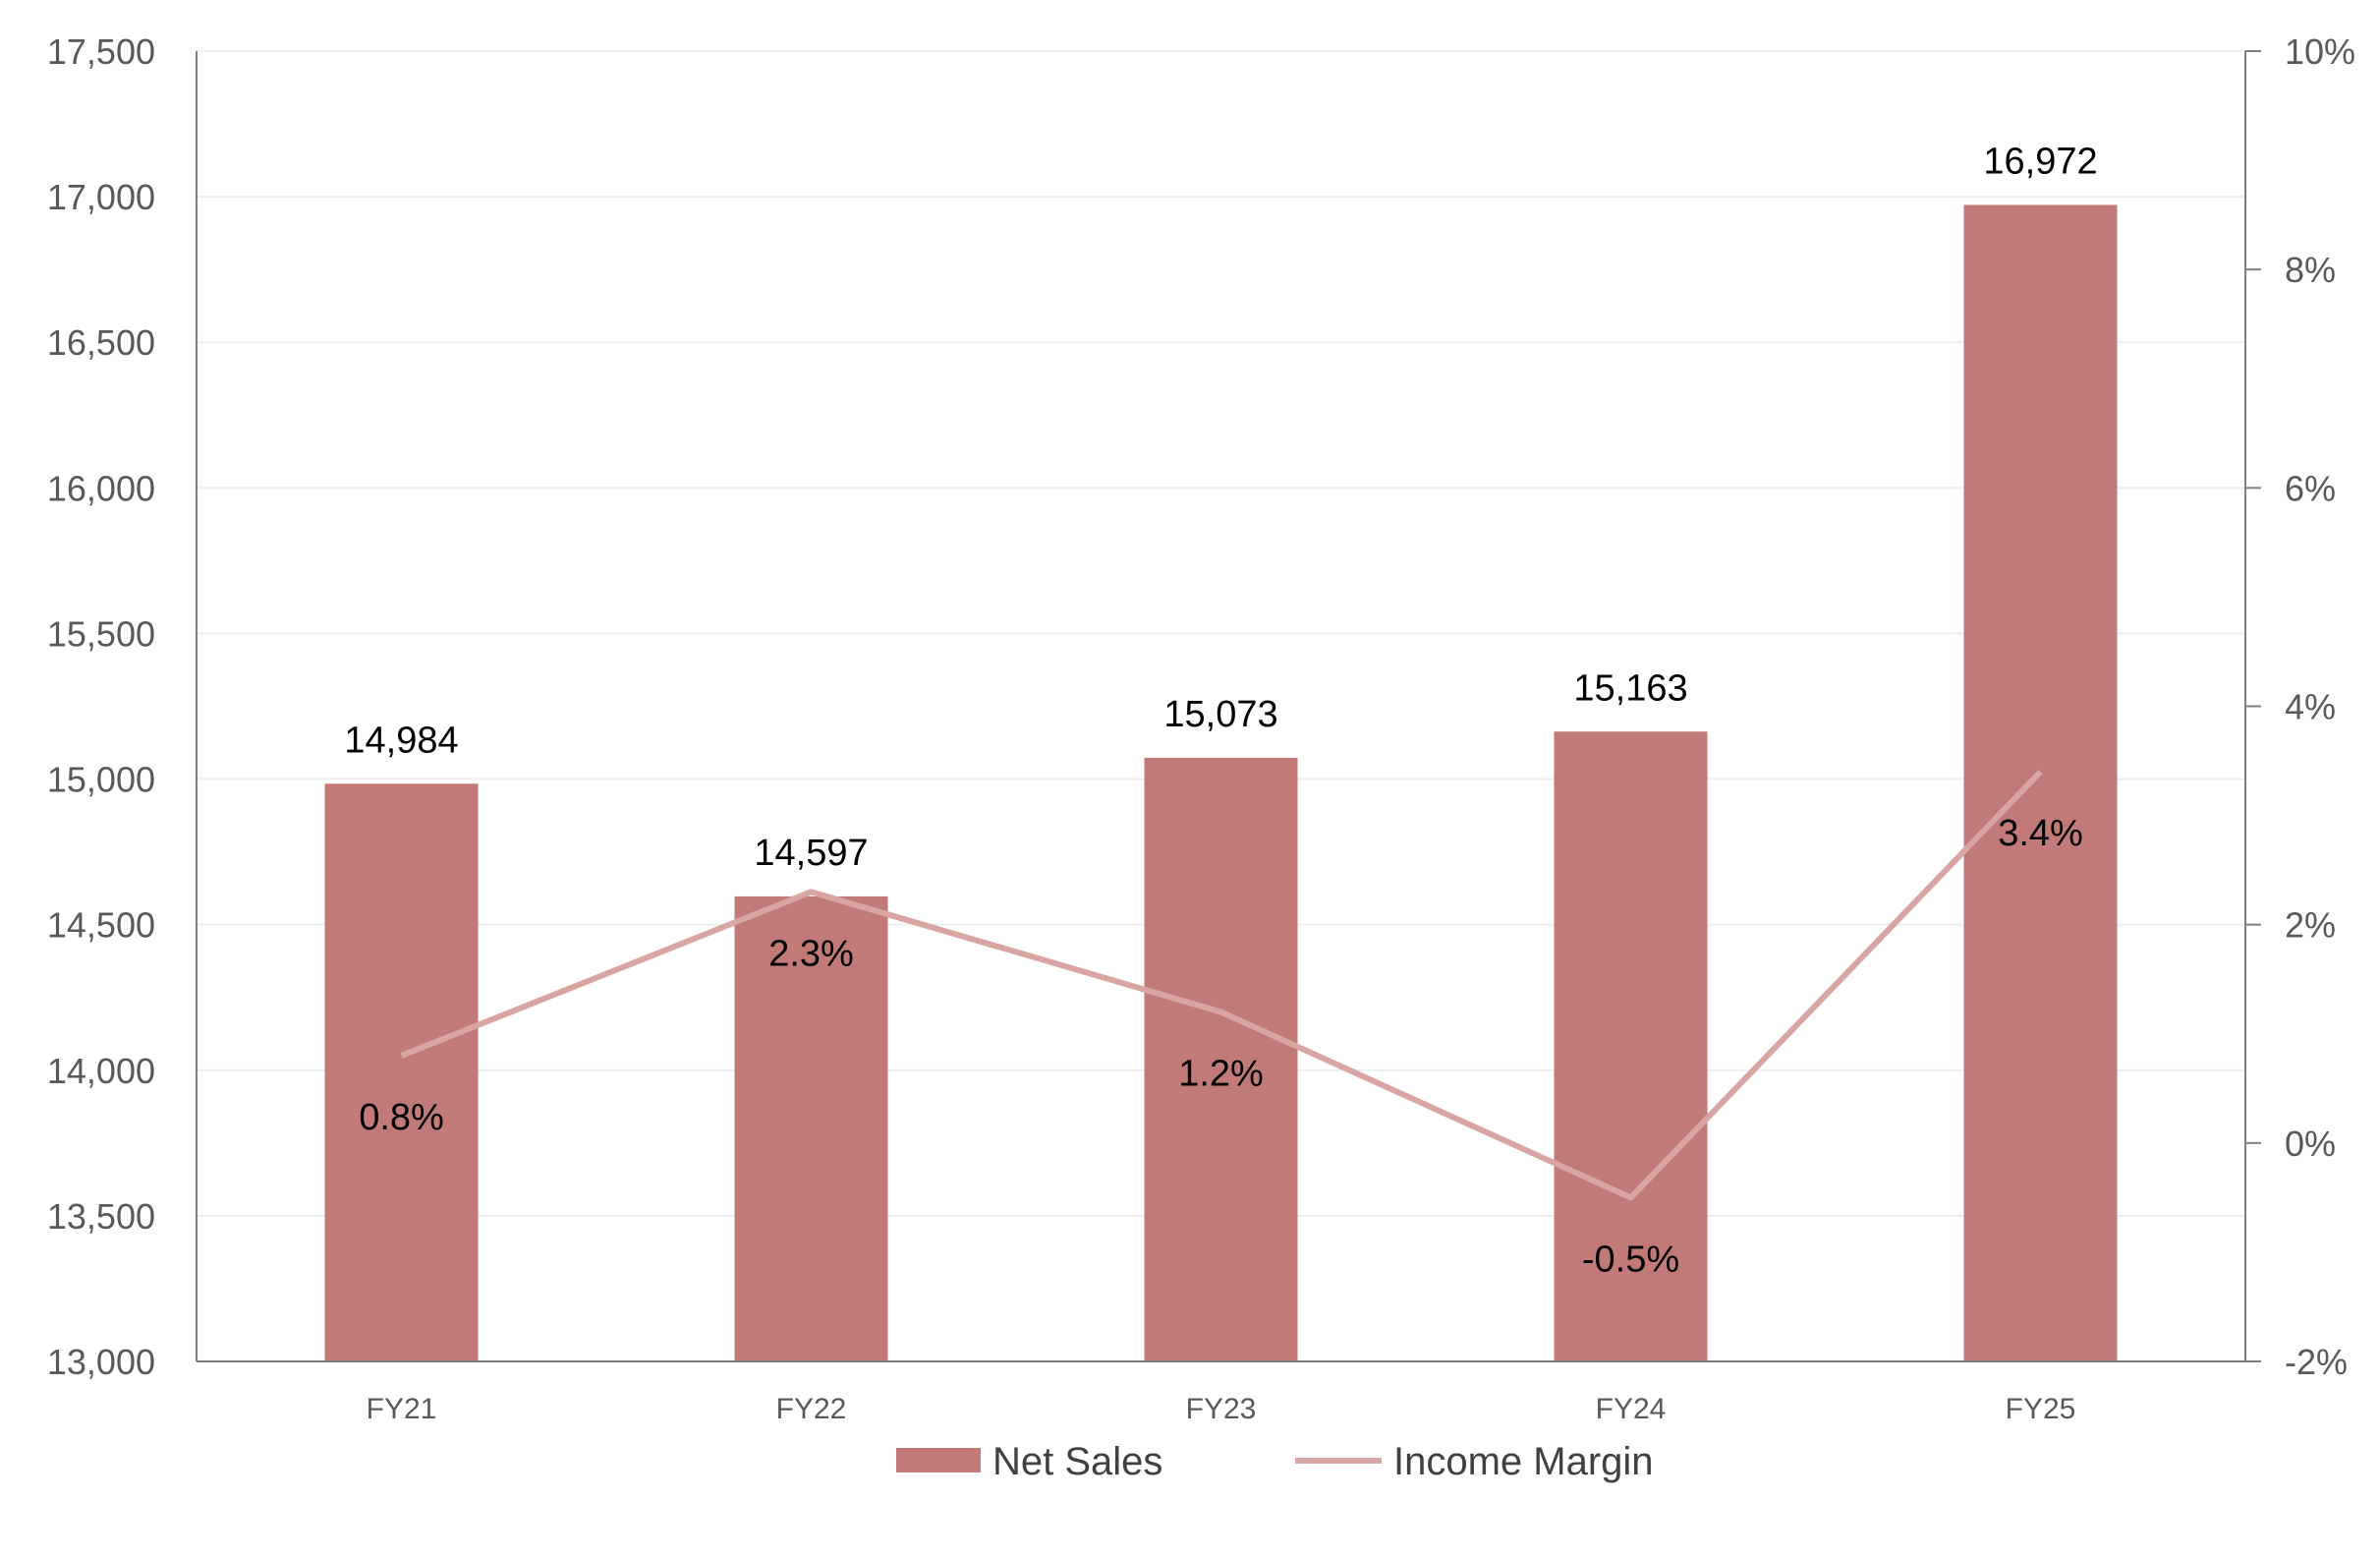 This screenshot has height=1558, width=2380. What do you see at coordinates (2041, 1409) in the screenshot?
I see `x-tick-label: FY25` at bounding box center [2041, 1409].